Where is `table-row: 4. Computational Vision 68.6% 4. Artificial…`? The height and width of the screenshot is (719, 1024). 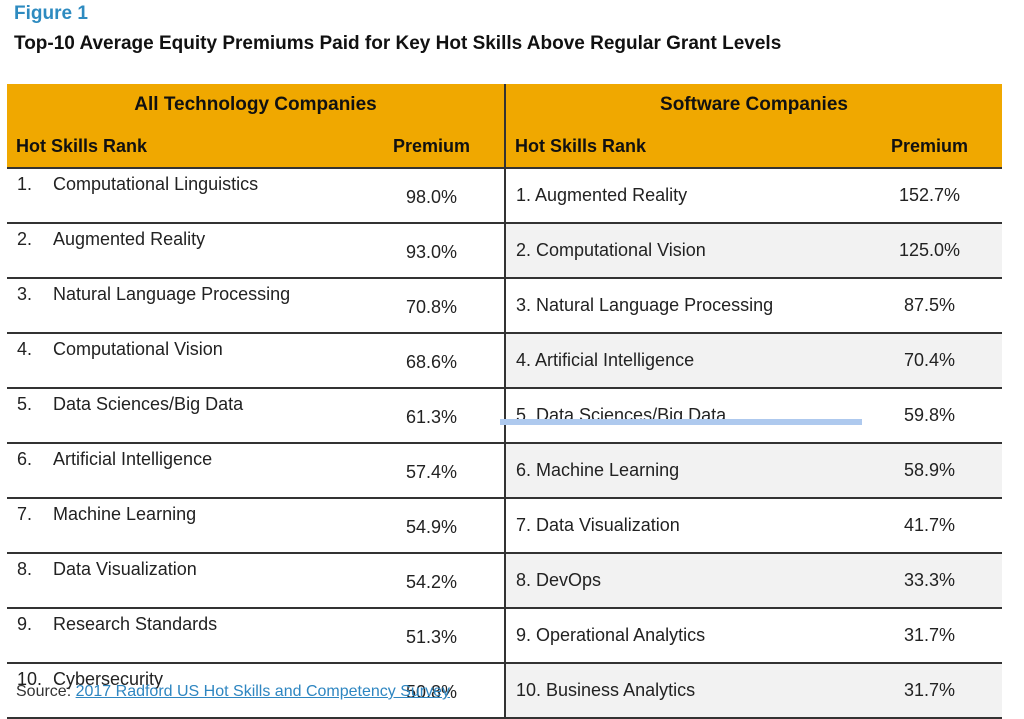 table-row: 4. Computational Vision 68.6% 4. Artificial… is located at coordinates (504, 361).